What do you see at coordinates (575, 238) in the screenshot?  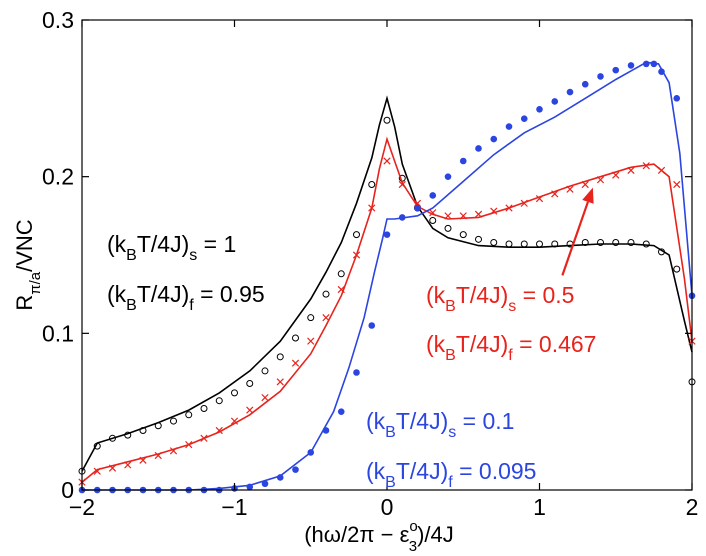 I see `arrow-shaft` at bounding box center [575, 238].